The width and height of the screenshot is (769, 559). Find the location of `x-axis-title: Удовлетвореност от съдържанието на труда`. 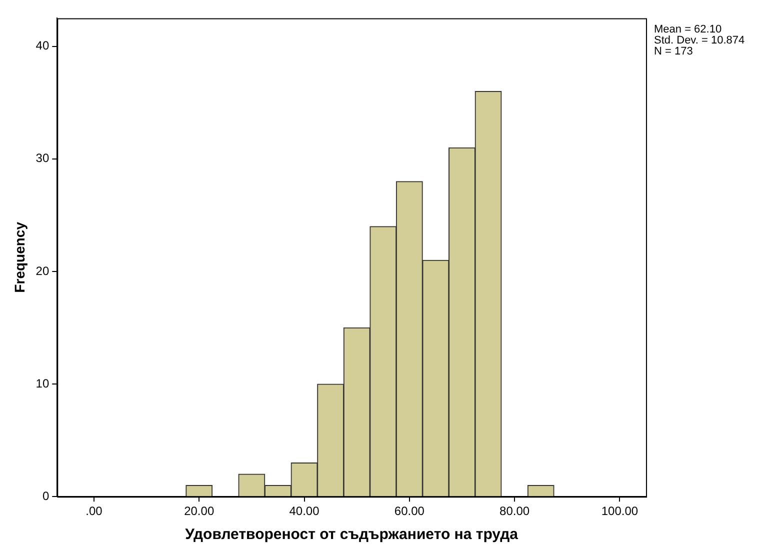

x-axis-title: Удовлетвореност от съдържанието на труда is located at coordinates (352, 535).